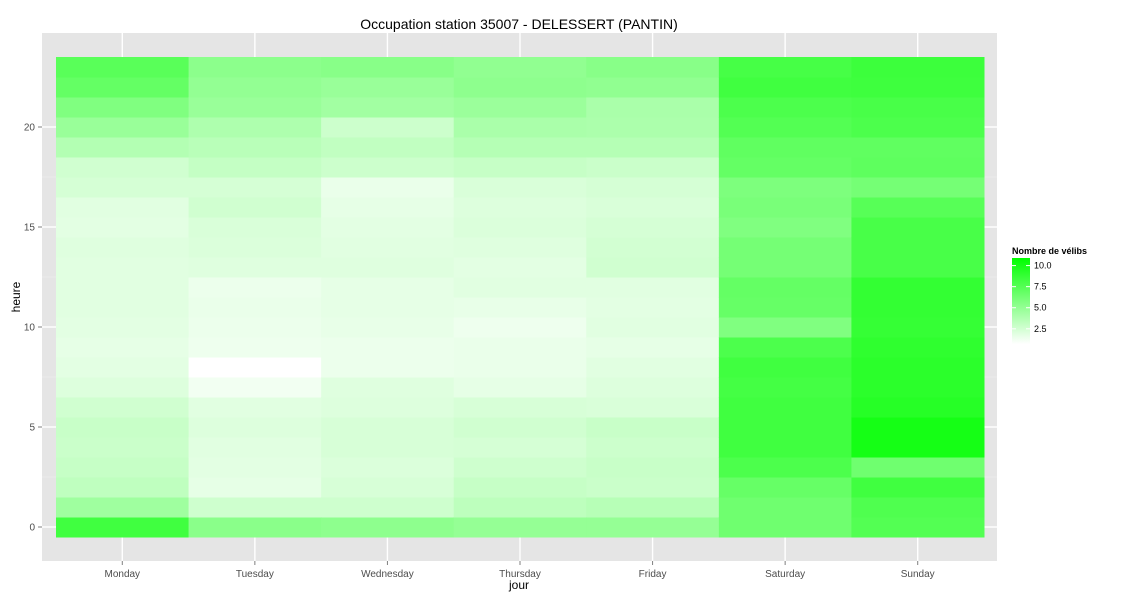 This screenshot has width=1125, height=600. I want to click on y-tick-label: 15, so click(30, 228).